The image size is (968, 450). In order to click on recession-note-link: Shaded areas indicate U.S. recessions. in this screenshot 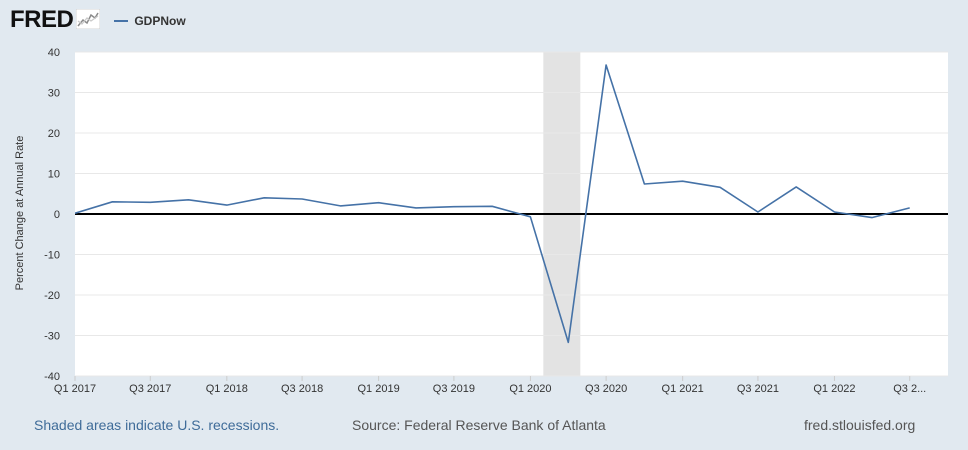, I will do `click(157, 425)`.